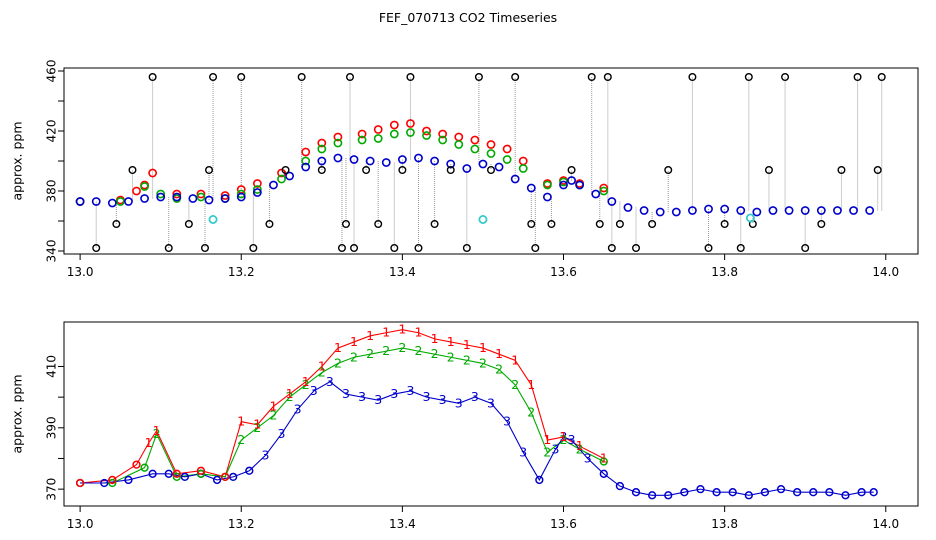  I want to click on x-tick-label: 13.4, so click(402, 272).